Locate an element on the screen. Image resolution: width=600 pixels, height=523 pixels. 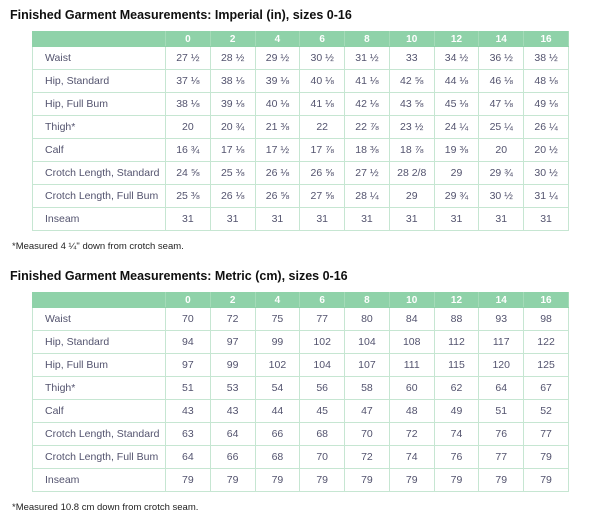
measurement-cell: 22 ⅞ is located at coordinates (367, 127).